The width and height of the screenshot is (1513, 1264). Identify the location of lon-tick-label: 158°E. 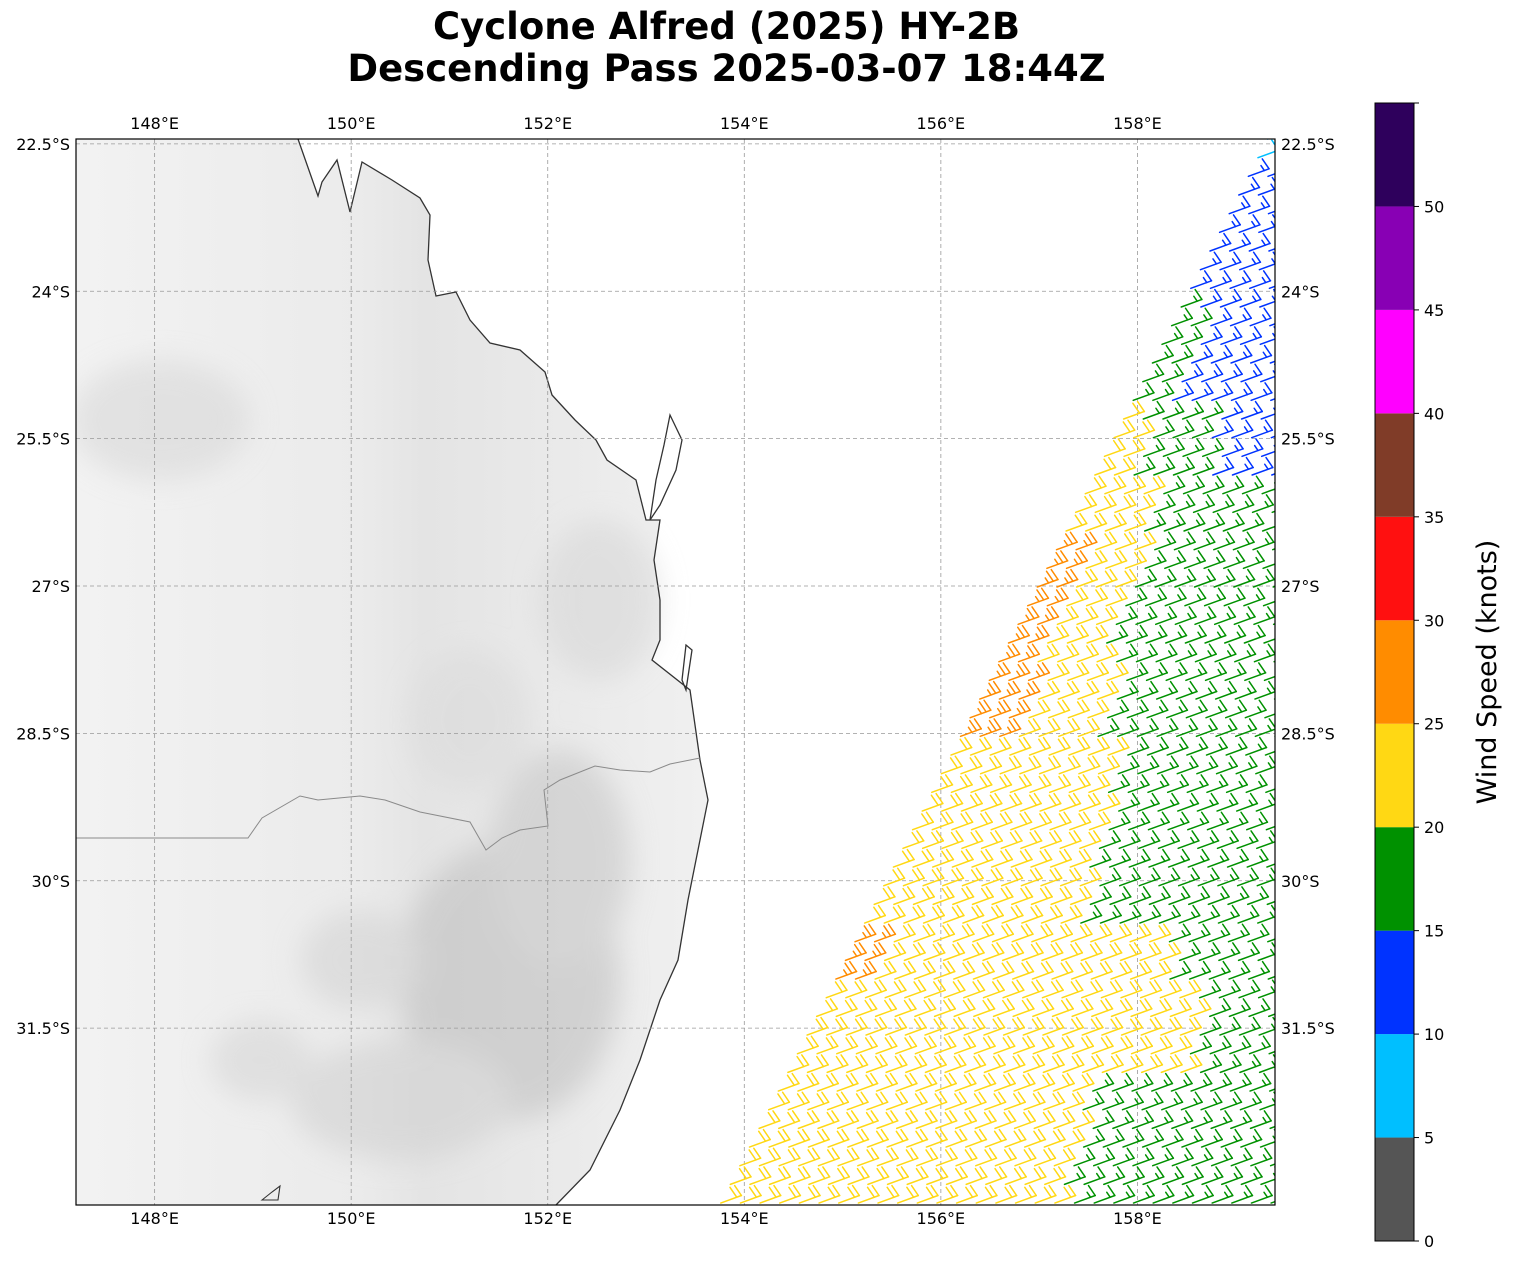
(1137, 1218).